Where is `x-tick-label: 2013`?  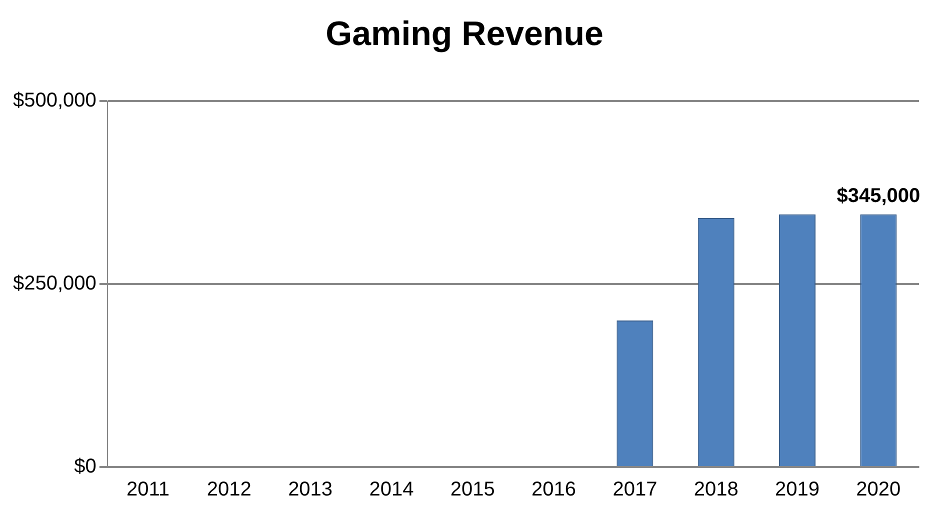 x-tick-label: 2013 is located at coordinates (310, 489).